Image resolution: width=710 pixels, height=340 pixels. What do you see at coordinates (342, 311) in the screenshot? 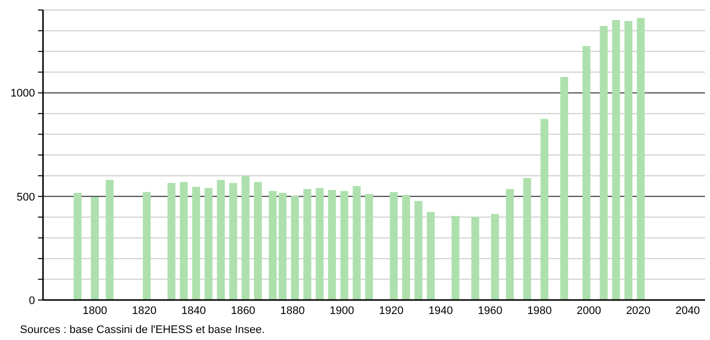
I see `x-tick-label: 1900` at bounding box center [342, 311].